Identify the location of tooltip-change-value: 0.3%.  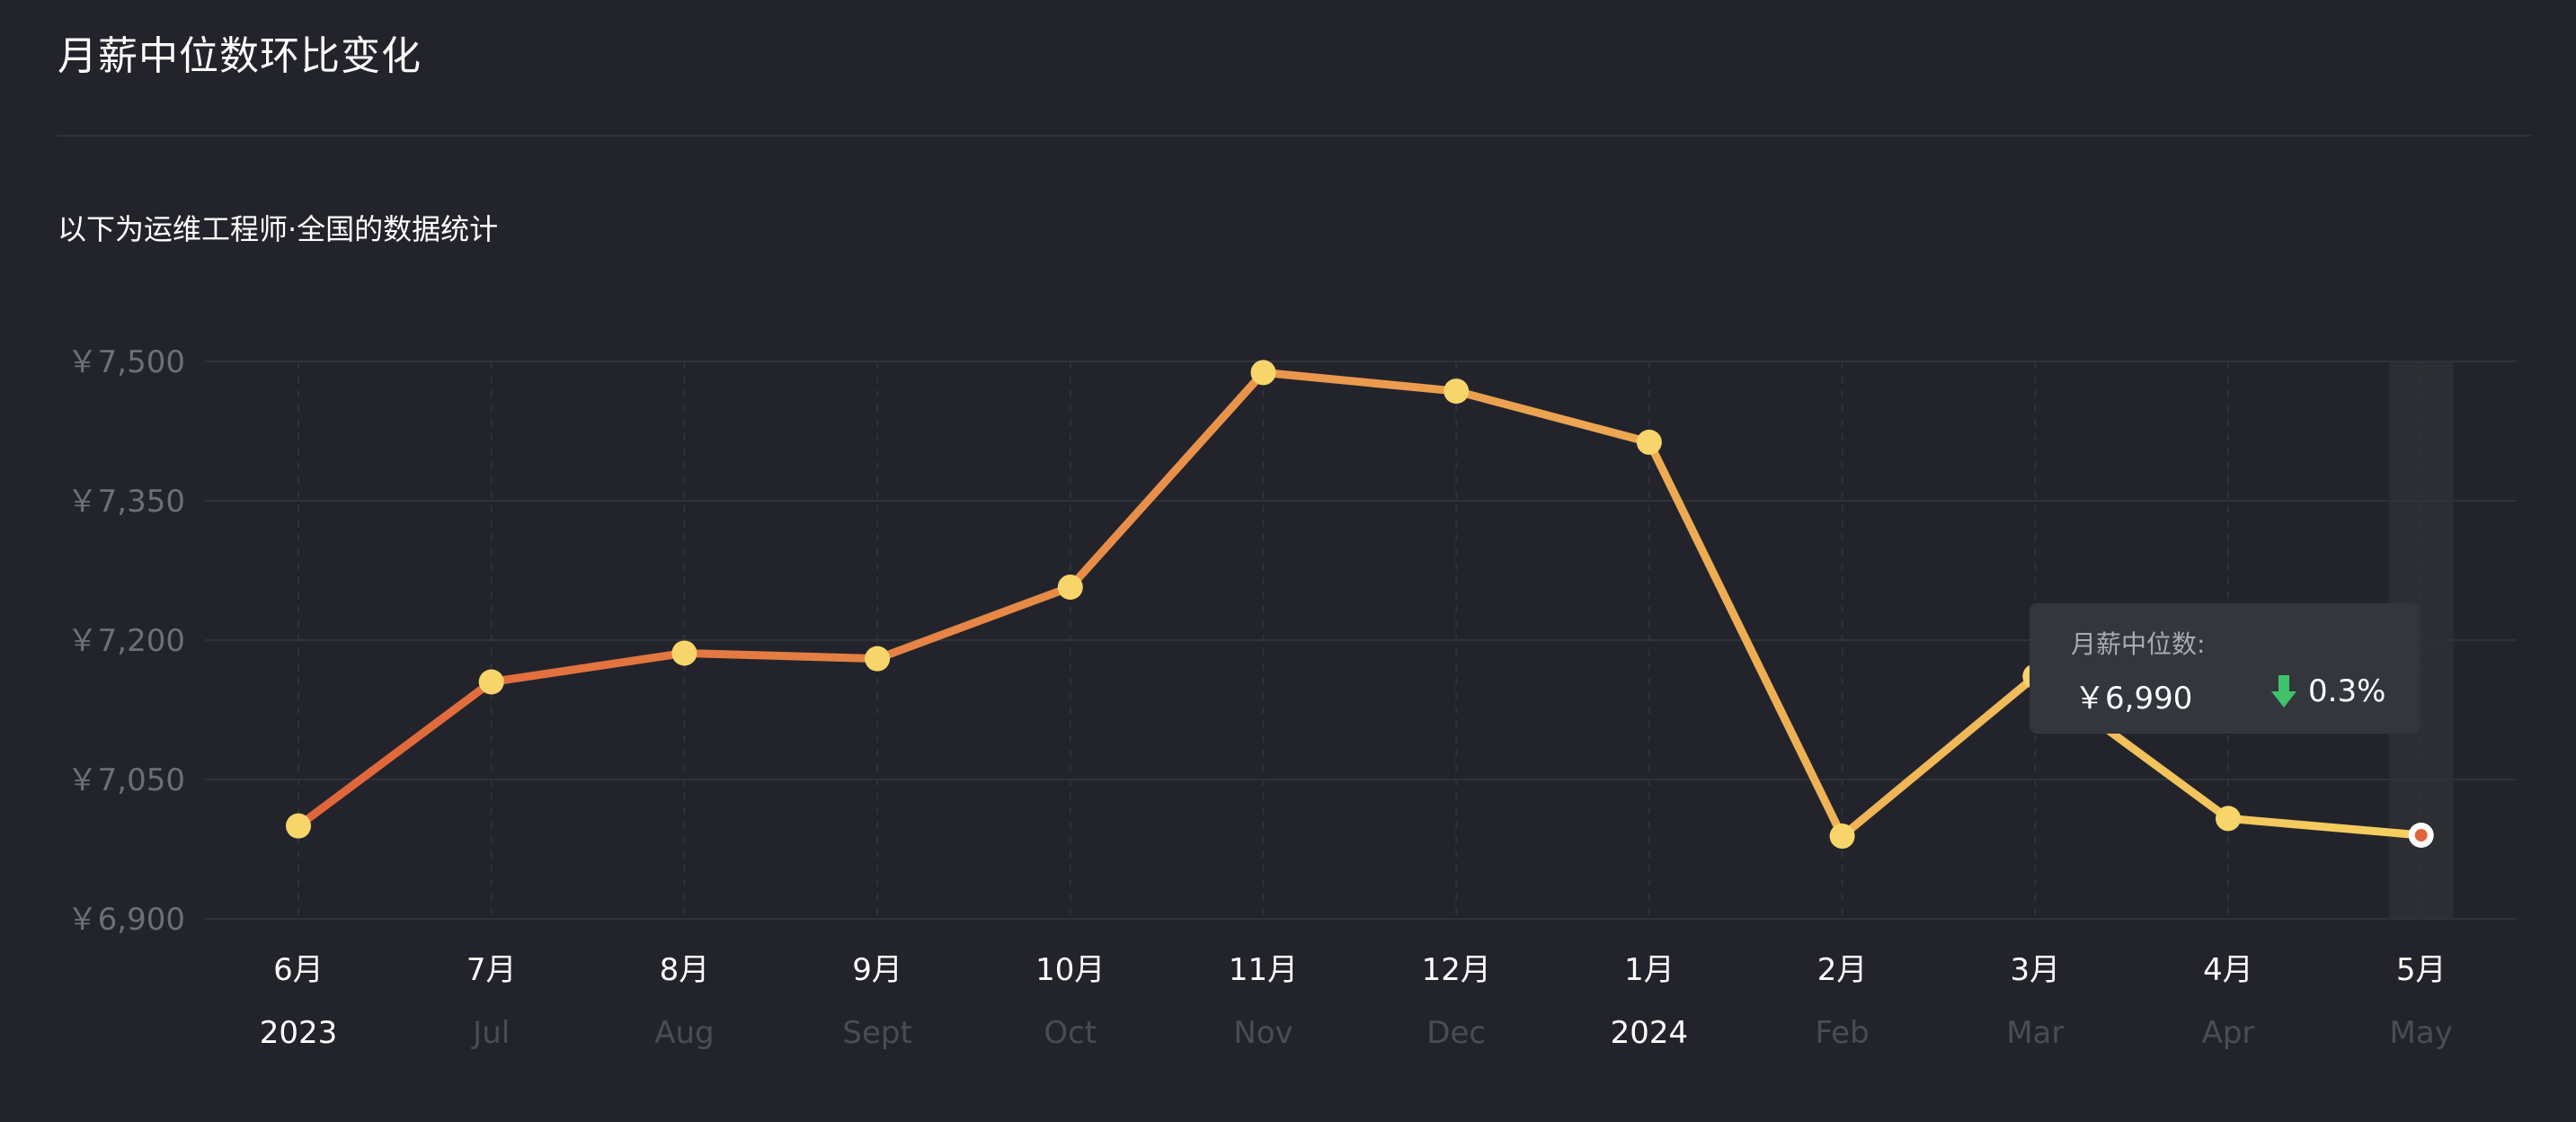
(2347, 691).